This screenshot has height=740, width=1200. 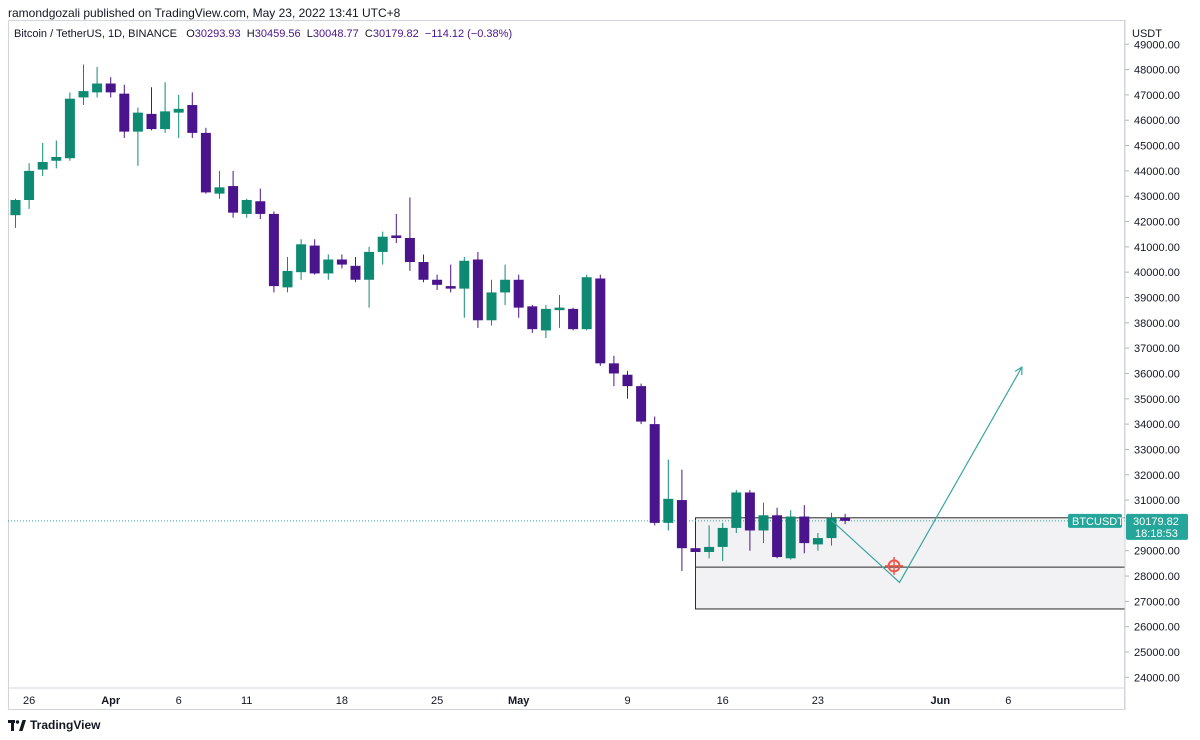 What do you see at coordinates (246, 701) in the screenshot?
I see `time-tick-label: 11` at bounding box center [246, 701].